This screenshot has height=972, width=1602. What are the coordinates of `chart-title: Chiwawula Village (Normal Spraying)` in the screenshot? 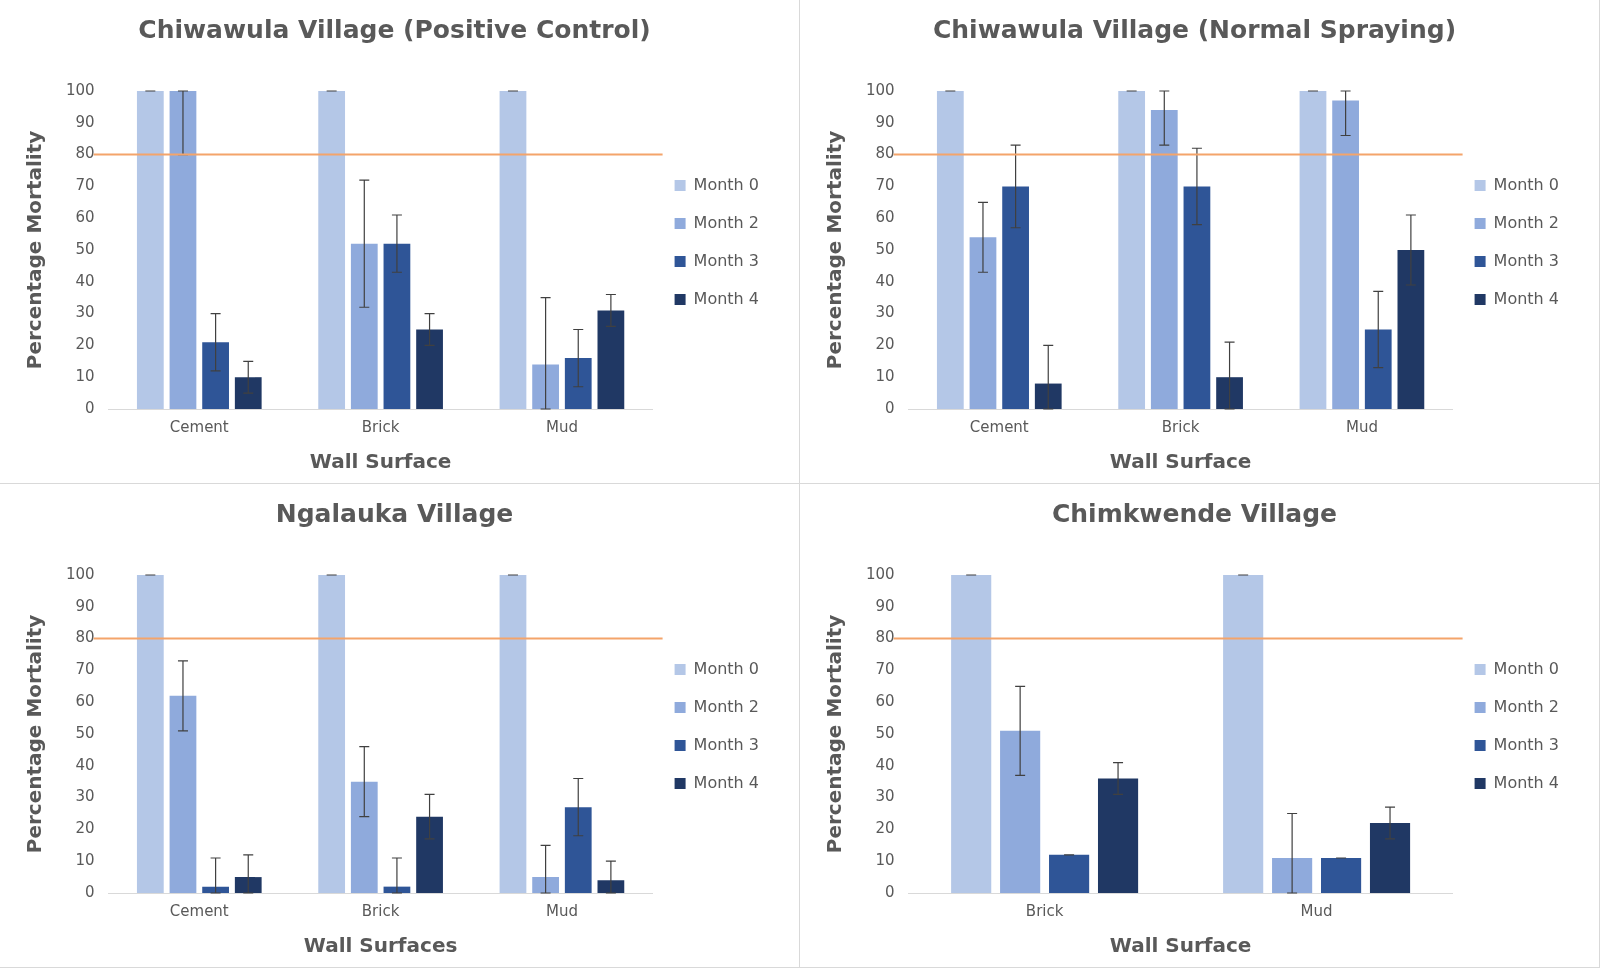 It's located at (1194, 29).